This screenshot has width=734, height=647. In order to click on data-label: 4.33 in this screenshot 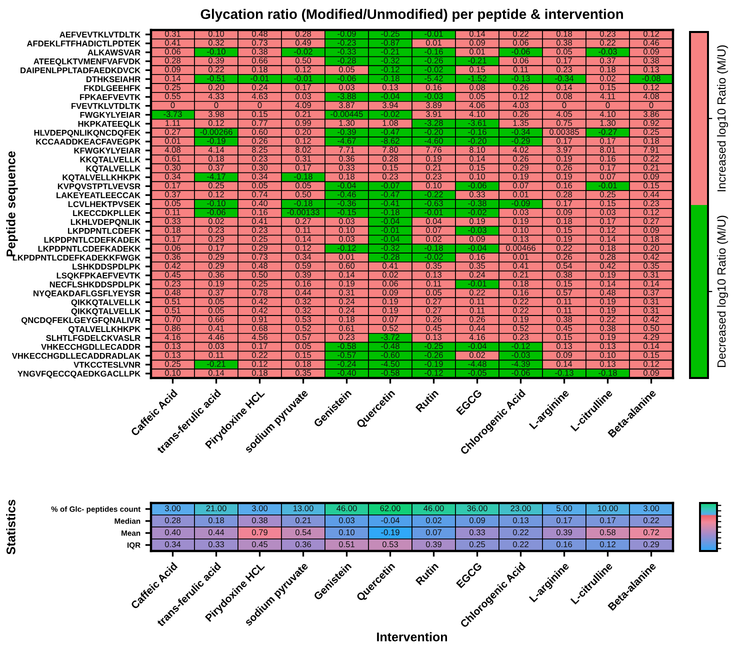, I will do `click(216, 96)`.